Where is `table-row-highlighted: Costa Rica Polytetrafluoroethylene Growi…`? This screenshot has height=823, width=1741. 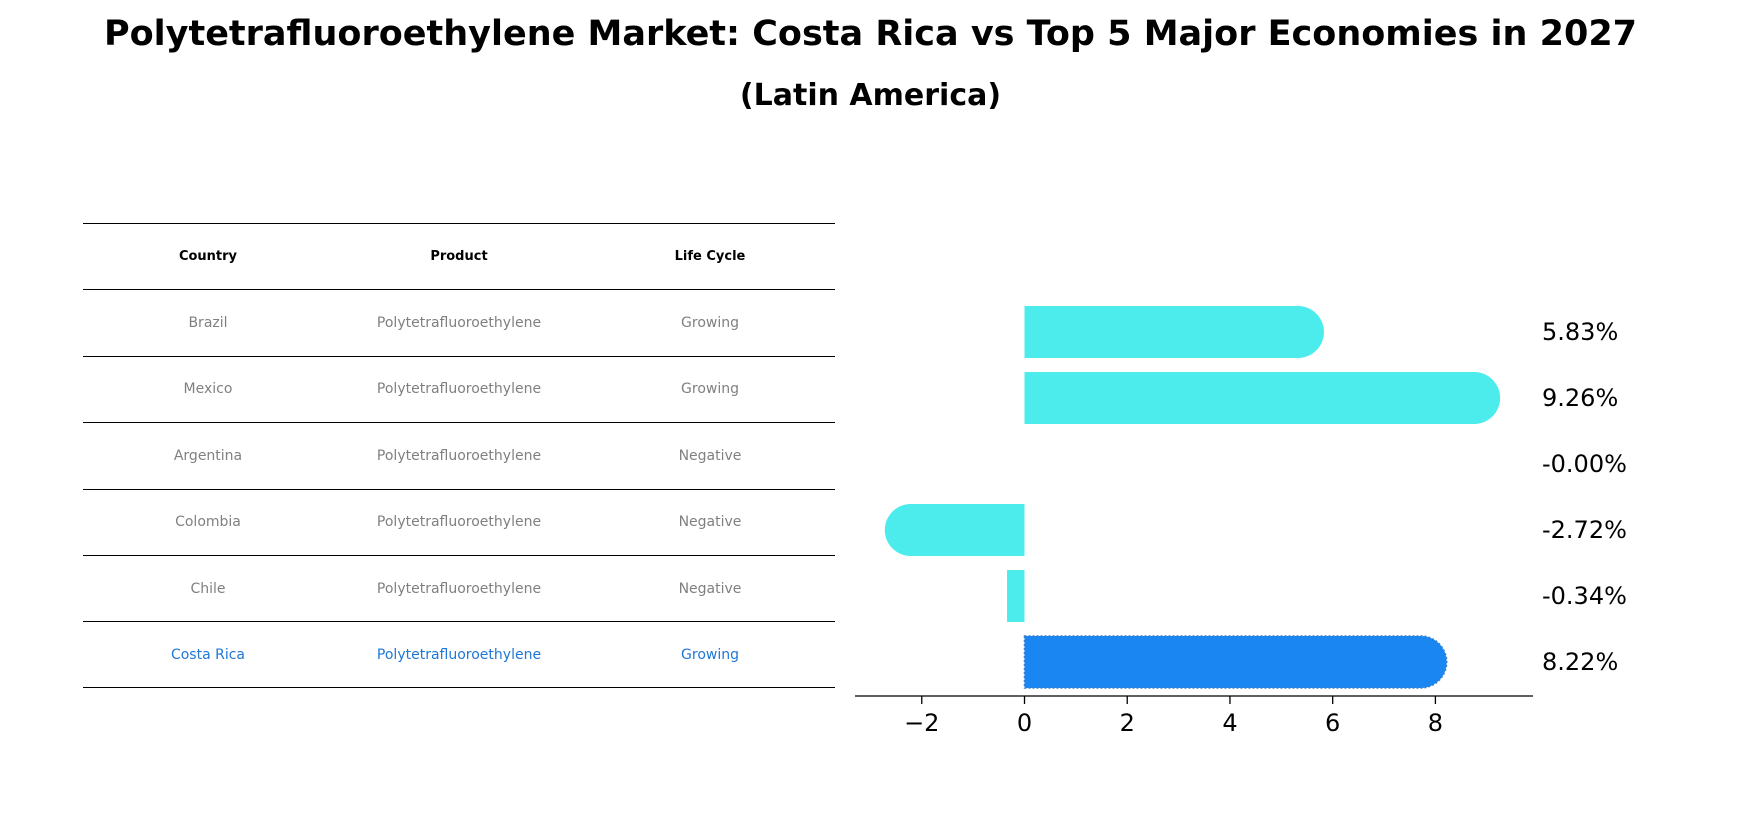 table-row-highlighted: Costa Rica Polytetrafluoroethylene Growi… is located at coordinates (459, 654).